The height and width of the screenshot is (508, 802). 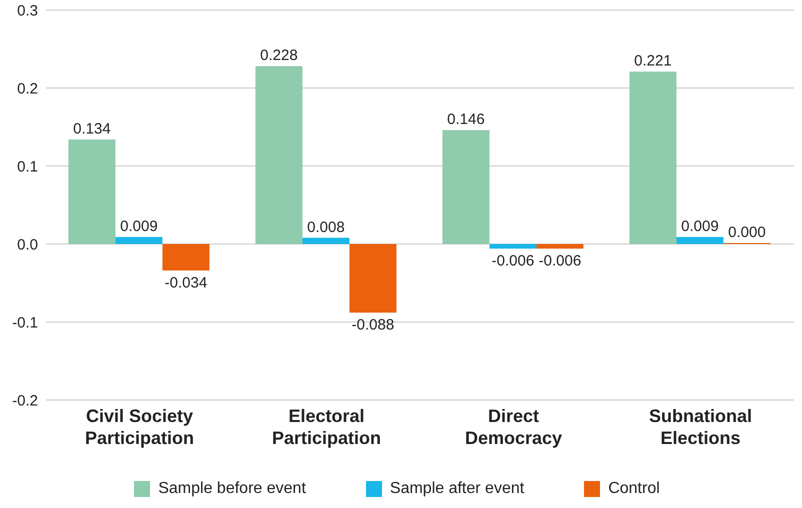 I want to click on data-label: 0.221, so click(x=653, y=61).